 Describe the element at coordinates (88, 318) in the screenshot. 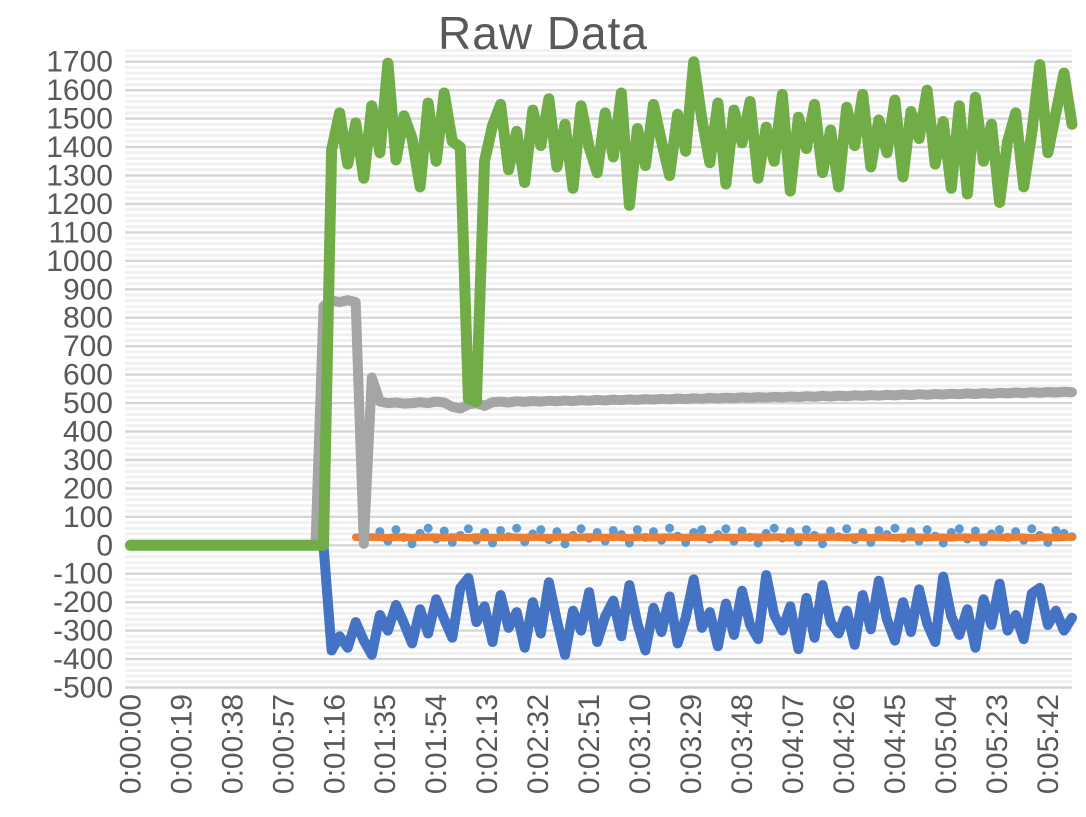

I see `y-axis-tick-label: 800` at that location.